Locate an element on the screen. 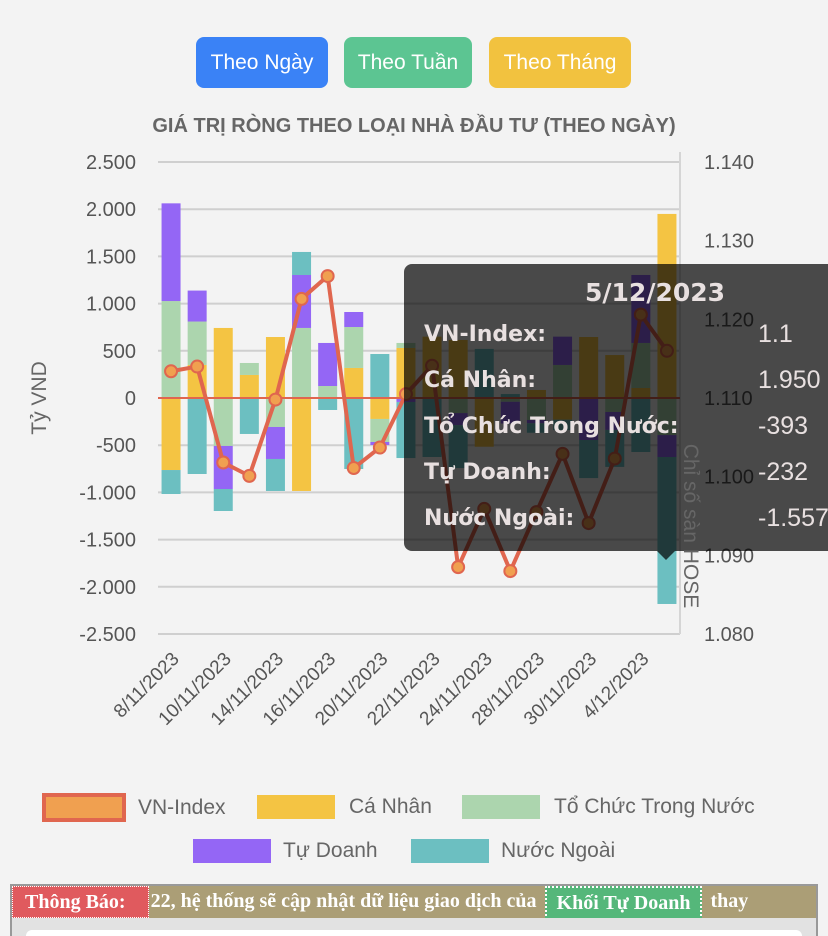  y-tick-label: 1.000 is located at coordinates (111, 305).